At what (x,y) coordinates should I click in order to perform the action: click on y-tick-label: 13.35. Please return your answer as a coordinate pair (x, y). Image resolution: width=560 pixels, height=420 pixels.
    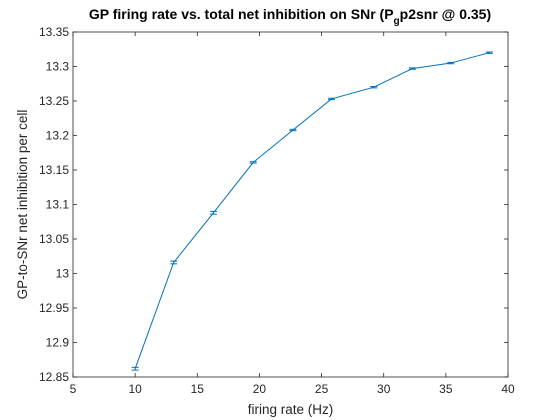
    Looking at the image, I should click on (54, 32).